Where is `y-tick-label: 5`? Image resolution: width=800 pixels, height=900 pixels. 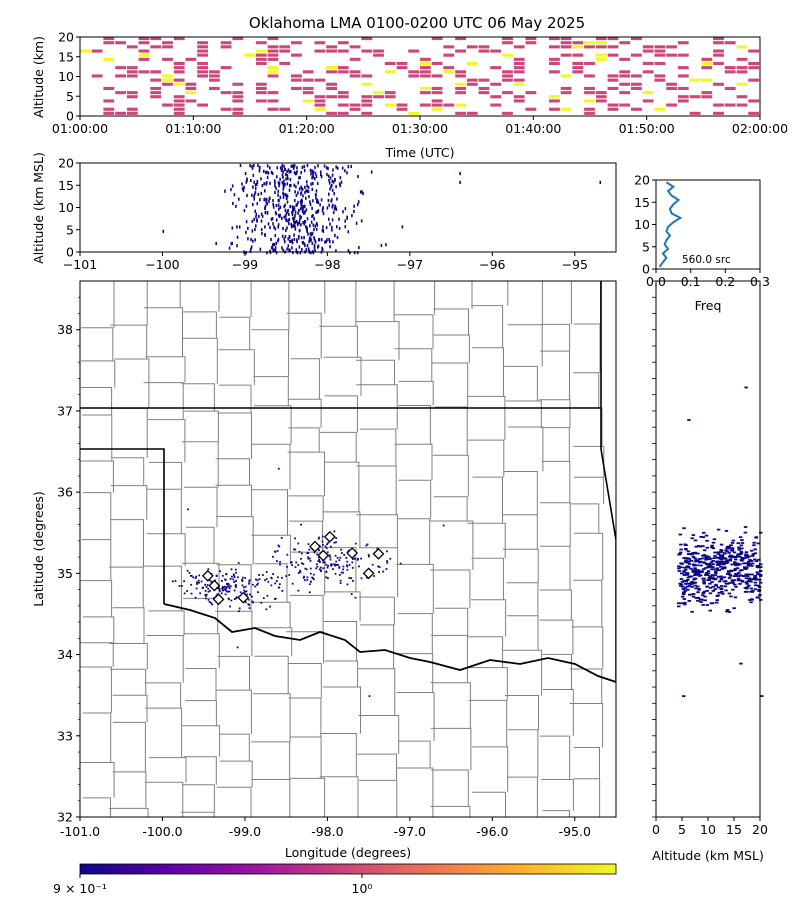
y-tick-label: 5 is located at coordinates (70, 96).